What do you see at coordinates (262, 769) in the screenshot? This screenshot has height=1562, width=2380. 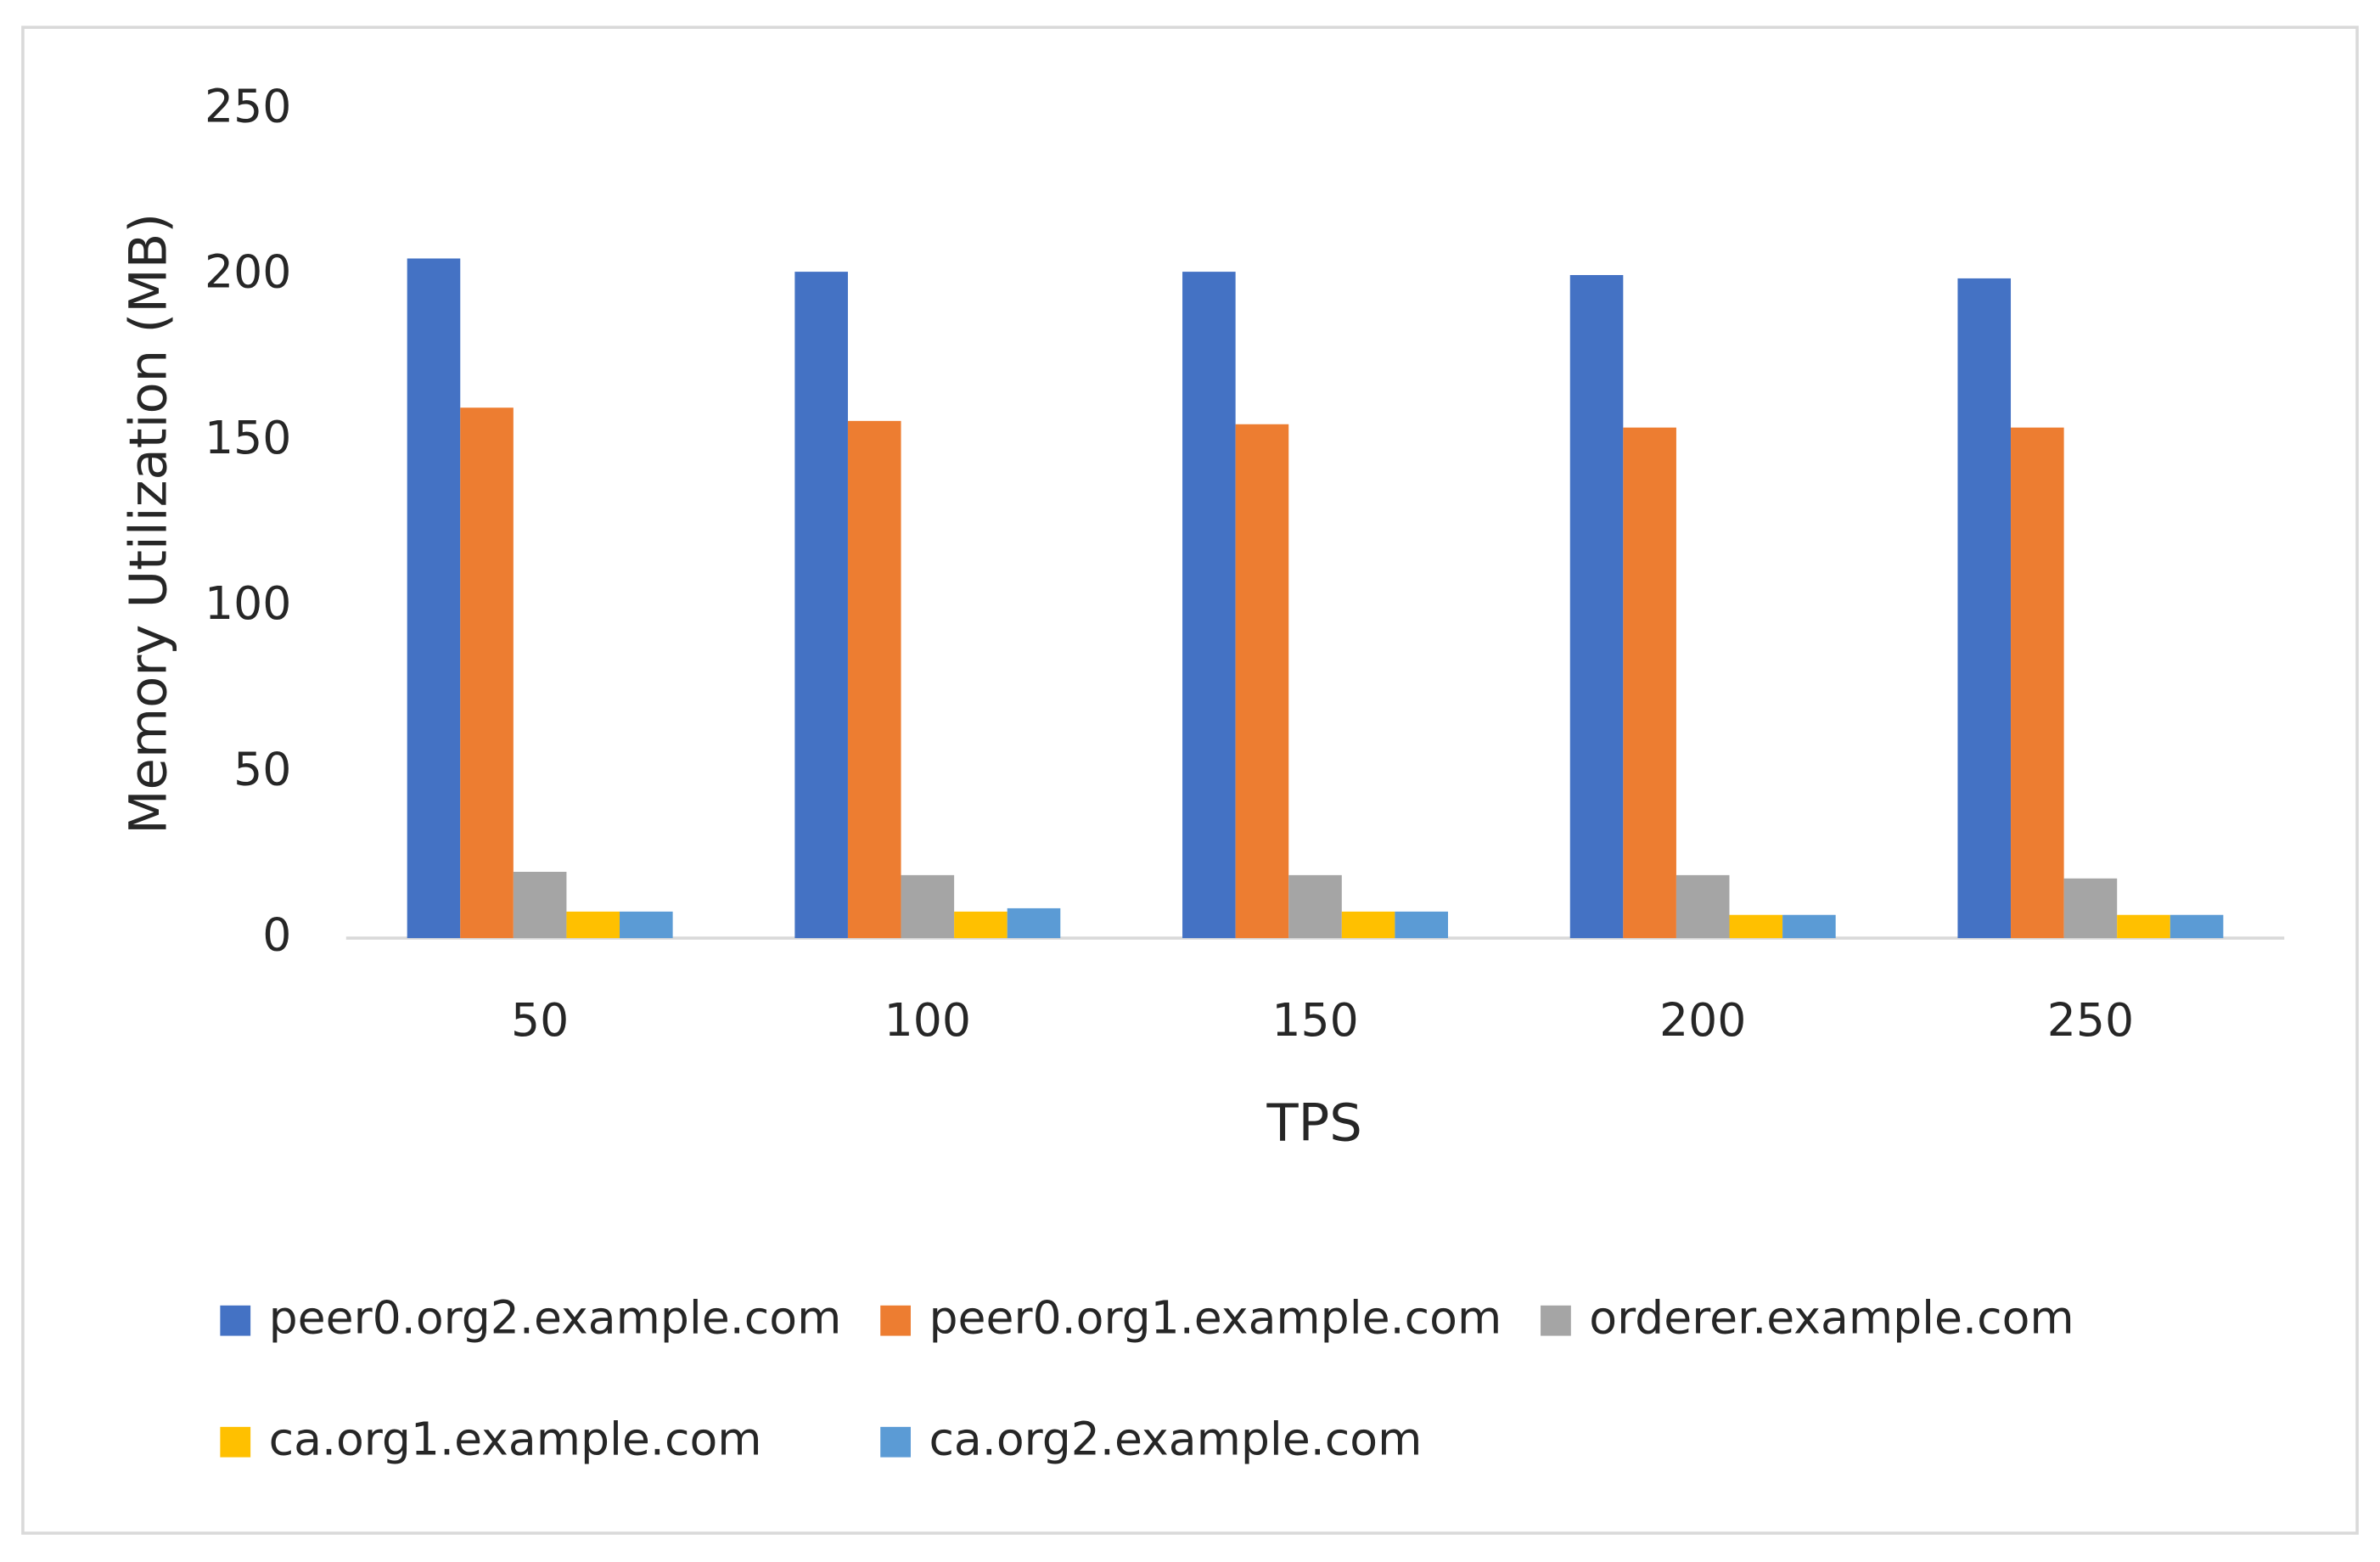 I see `y-tick-label: 50` at bounding box center [262, 769].